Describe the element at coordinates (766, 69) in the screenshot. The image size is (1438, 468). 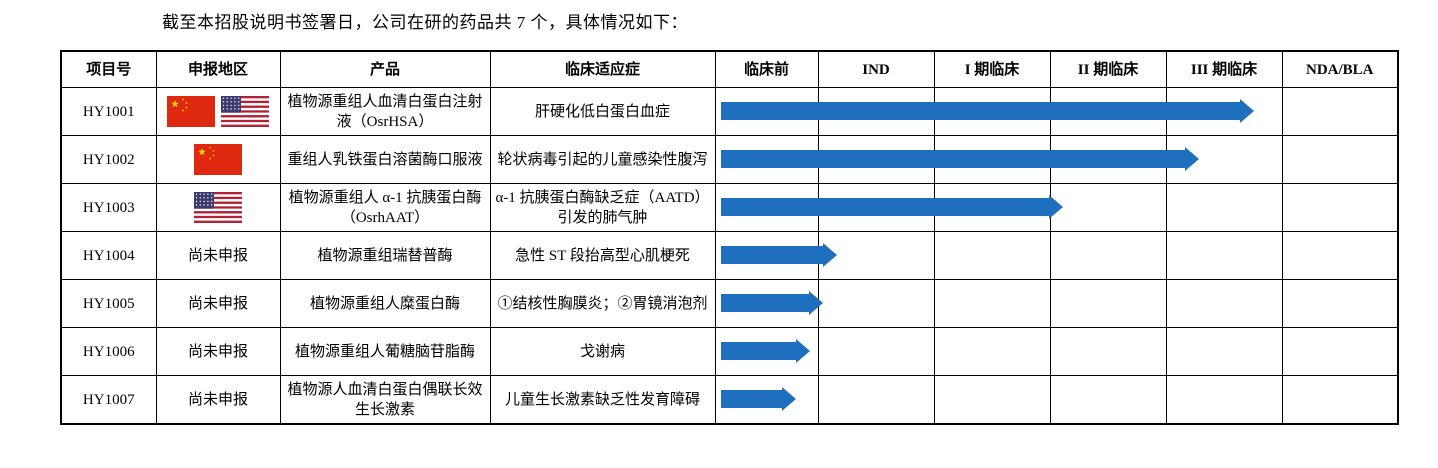
I see `header-preclinical: 临床前` at that location.